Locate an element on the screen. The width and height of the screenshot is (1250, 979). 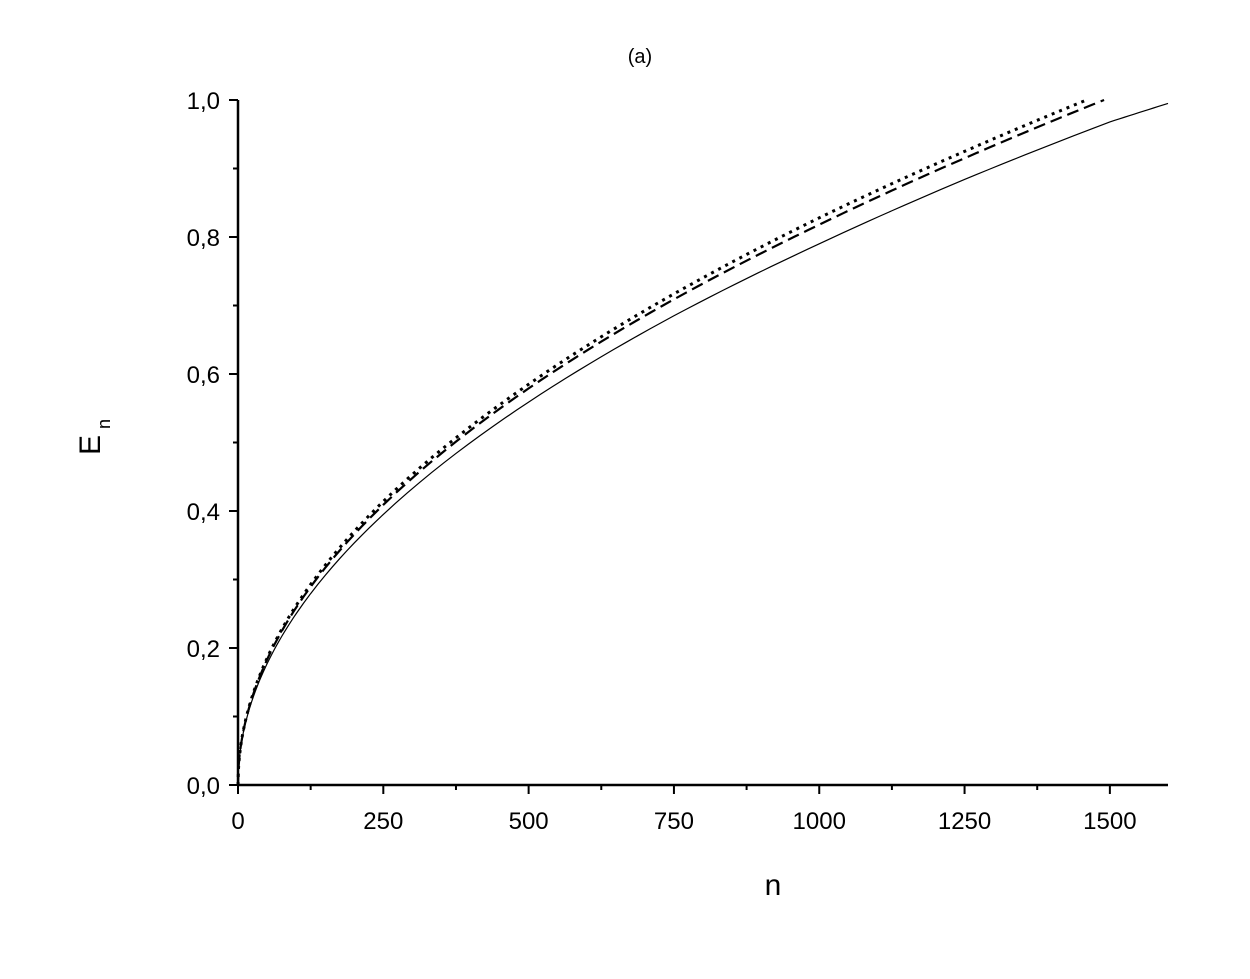
y-axis-label-main: E is located at coordinates (90, 445).